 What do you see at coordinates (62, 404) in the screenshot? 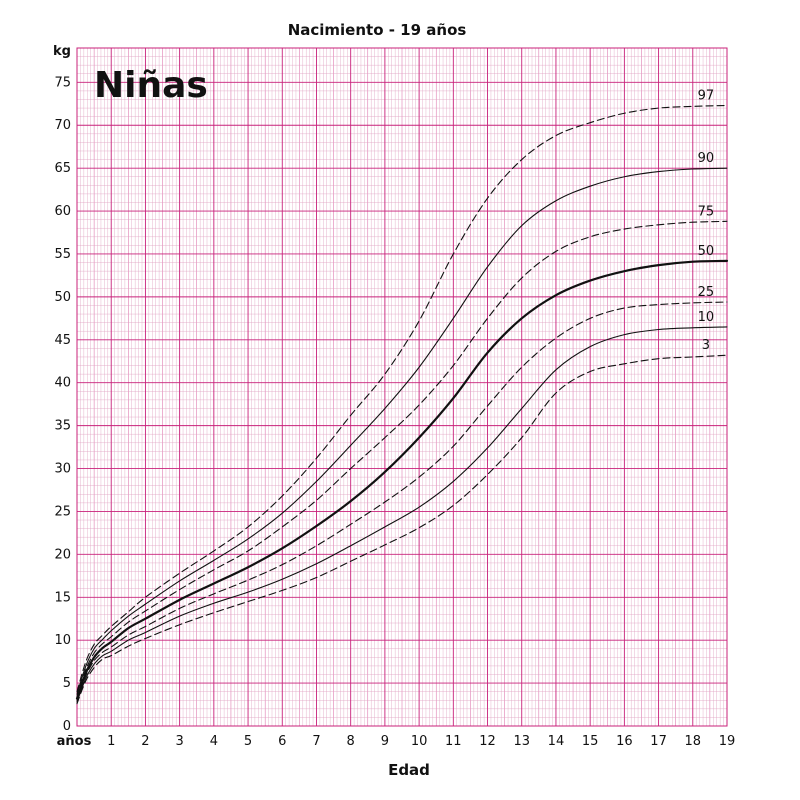
I see `y-tick-labels: 0 5 10 15 20 25 30 35 40 45 50 55 60 65 70 75` at bounding box center [62, 404].